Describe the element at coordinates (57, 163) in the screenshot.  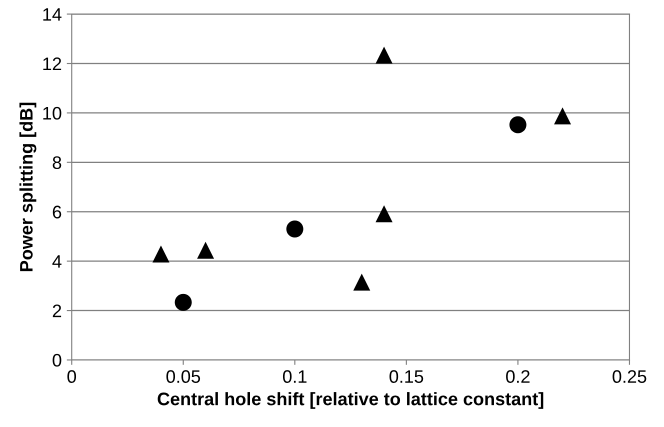
I see `y-tick-label: 8` at that location.